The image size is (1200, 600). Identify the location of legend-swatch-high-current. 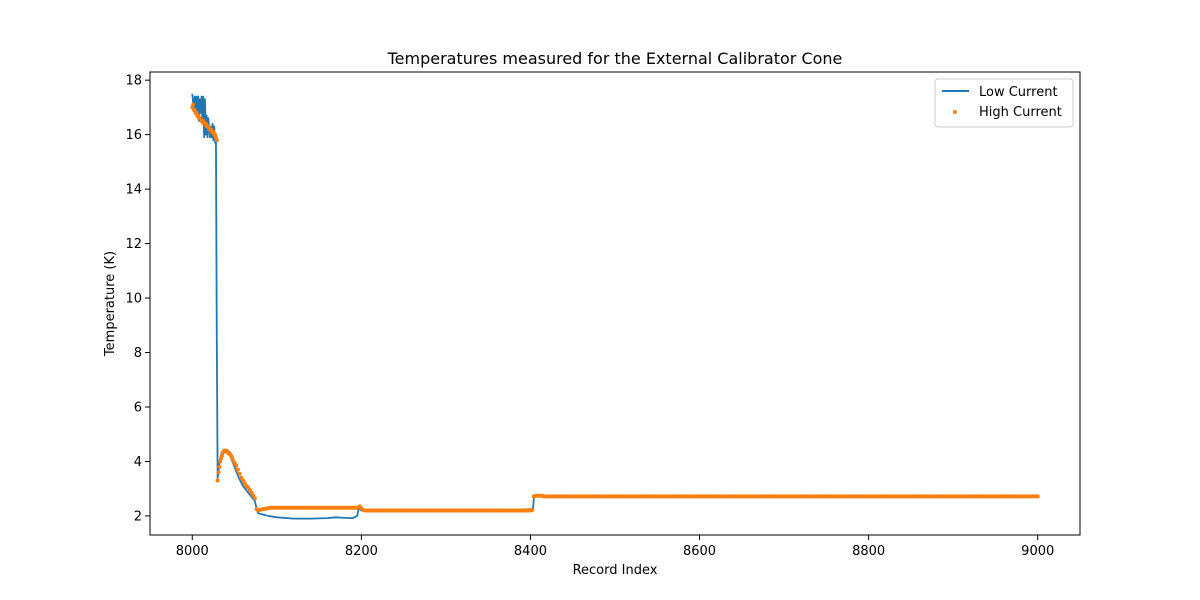
(955, 112).